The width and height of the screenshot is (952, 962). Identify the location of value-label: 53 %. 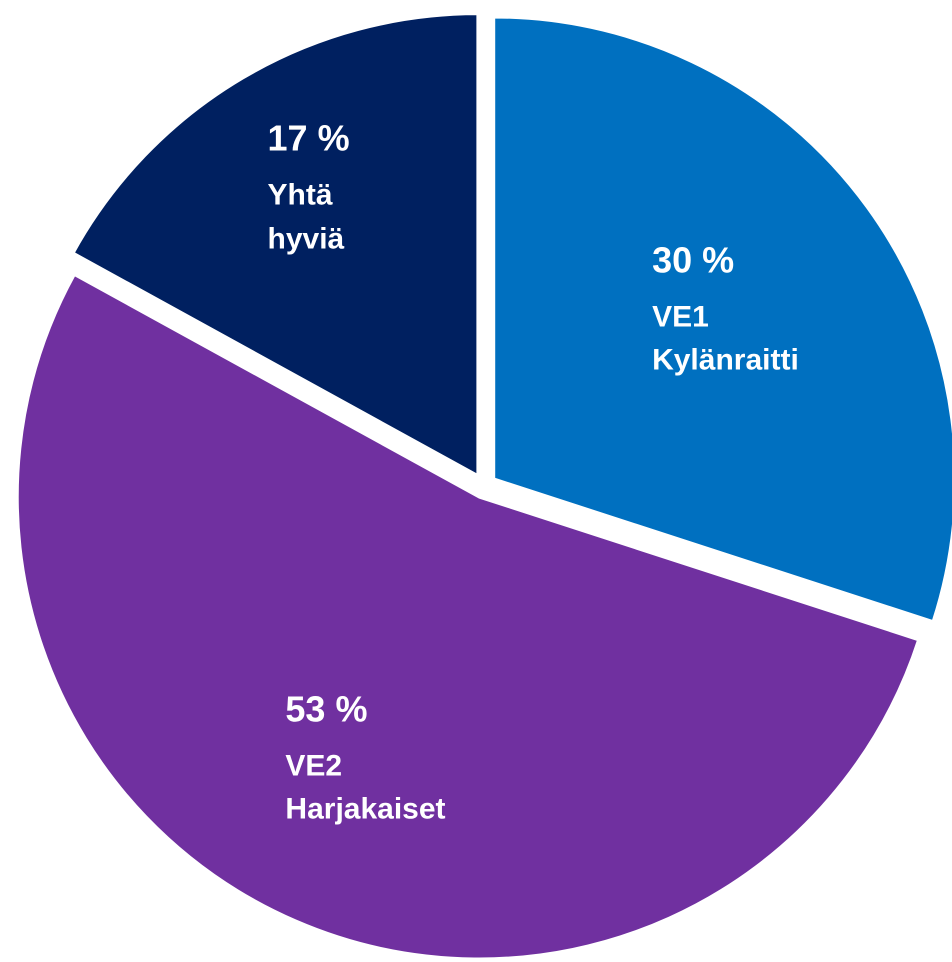
(326, 709).